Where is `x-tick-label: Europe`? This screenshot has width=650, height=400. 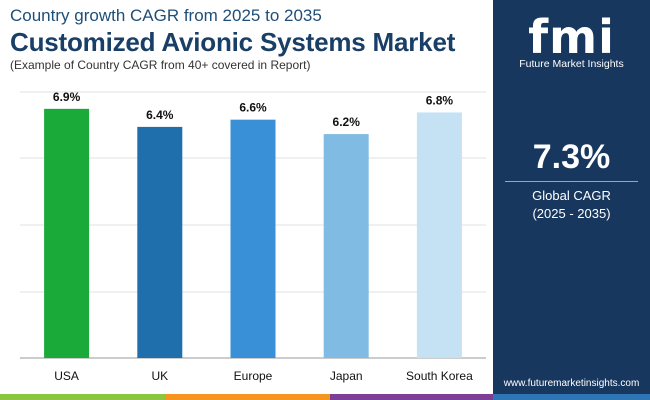 x-tick-label: Europe is located at coordinates (253, 376).